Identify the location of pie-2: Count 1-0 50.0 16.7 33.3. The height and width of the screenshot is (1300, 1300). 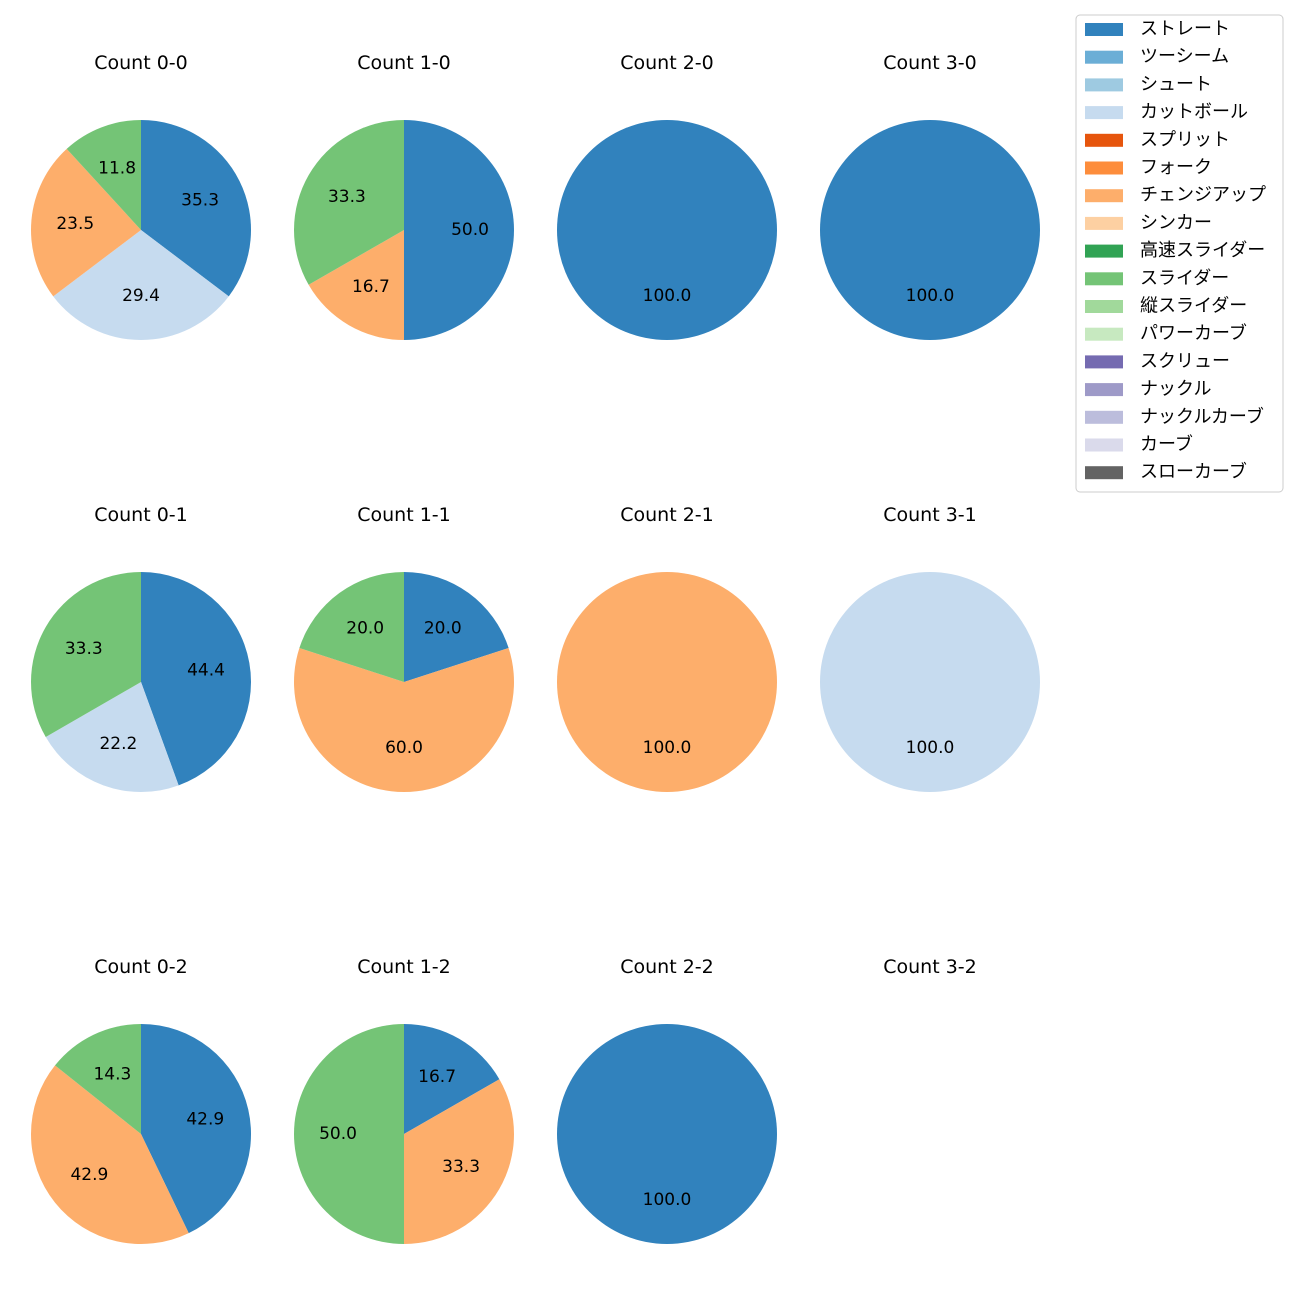
(403, 196).